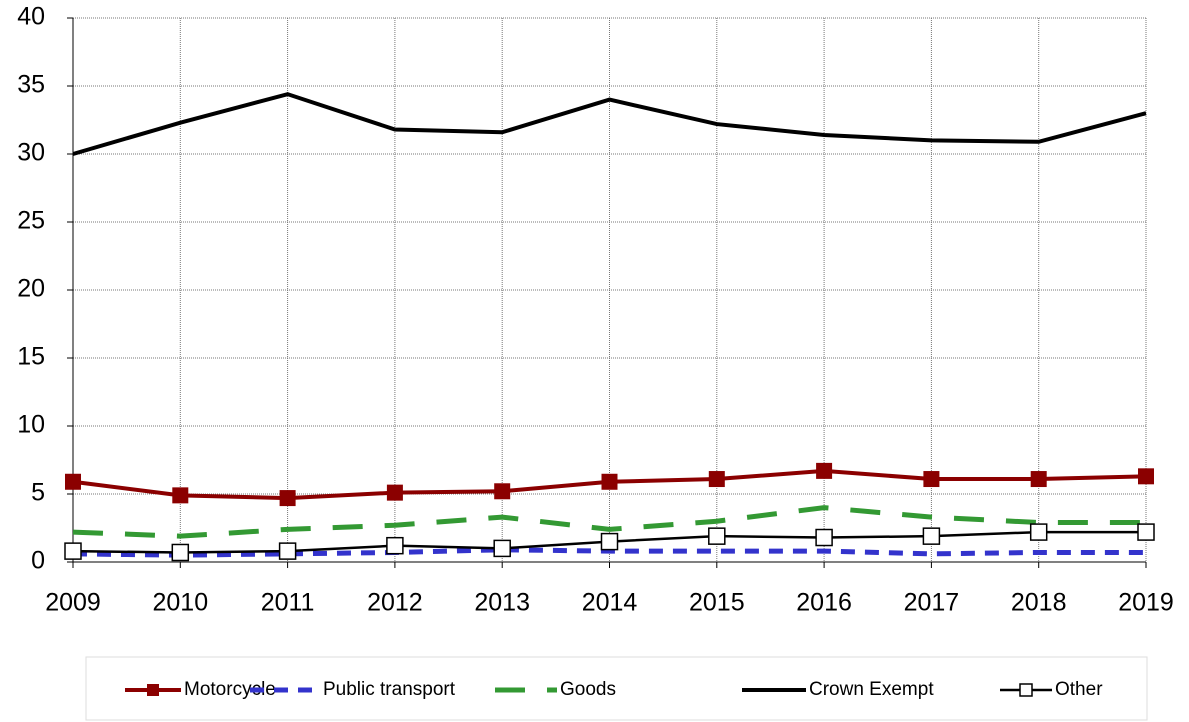 The image size is (1189, 722). What do you see at coordinates (588, 689) in the screenshot?
I see `legend-label: Goods` at bounding box center [588, 689].